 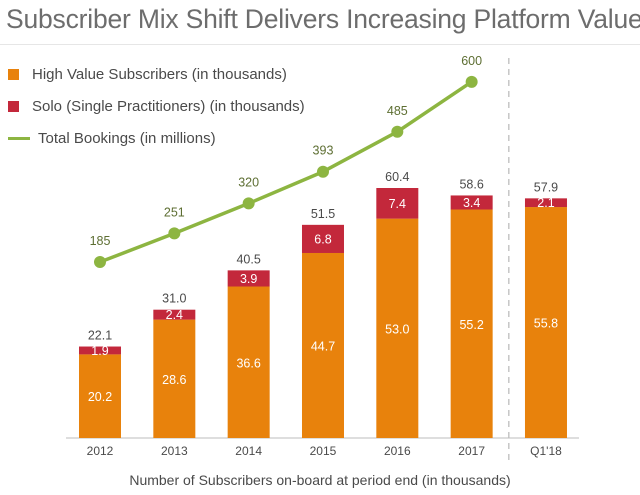 I want to click on title-divider, so click(x=320, y=44).